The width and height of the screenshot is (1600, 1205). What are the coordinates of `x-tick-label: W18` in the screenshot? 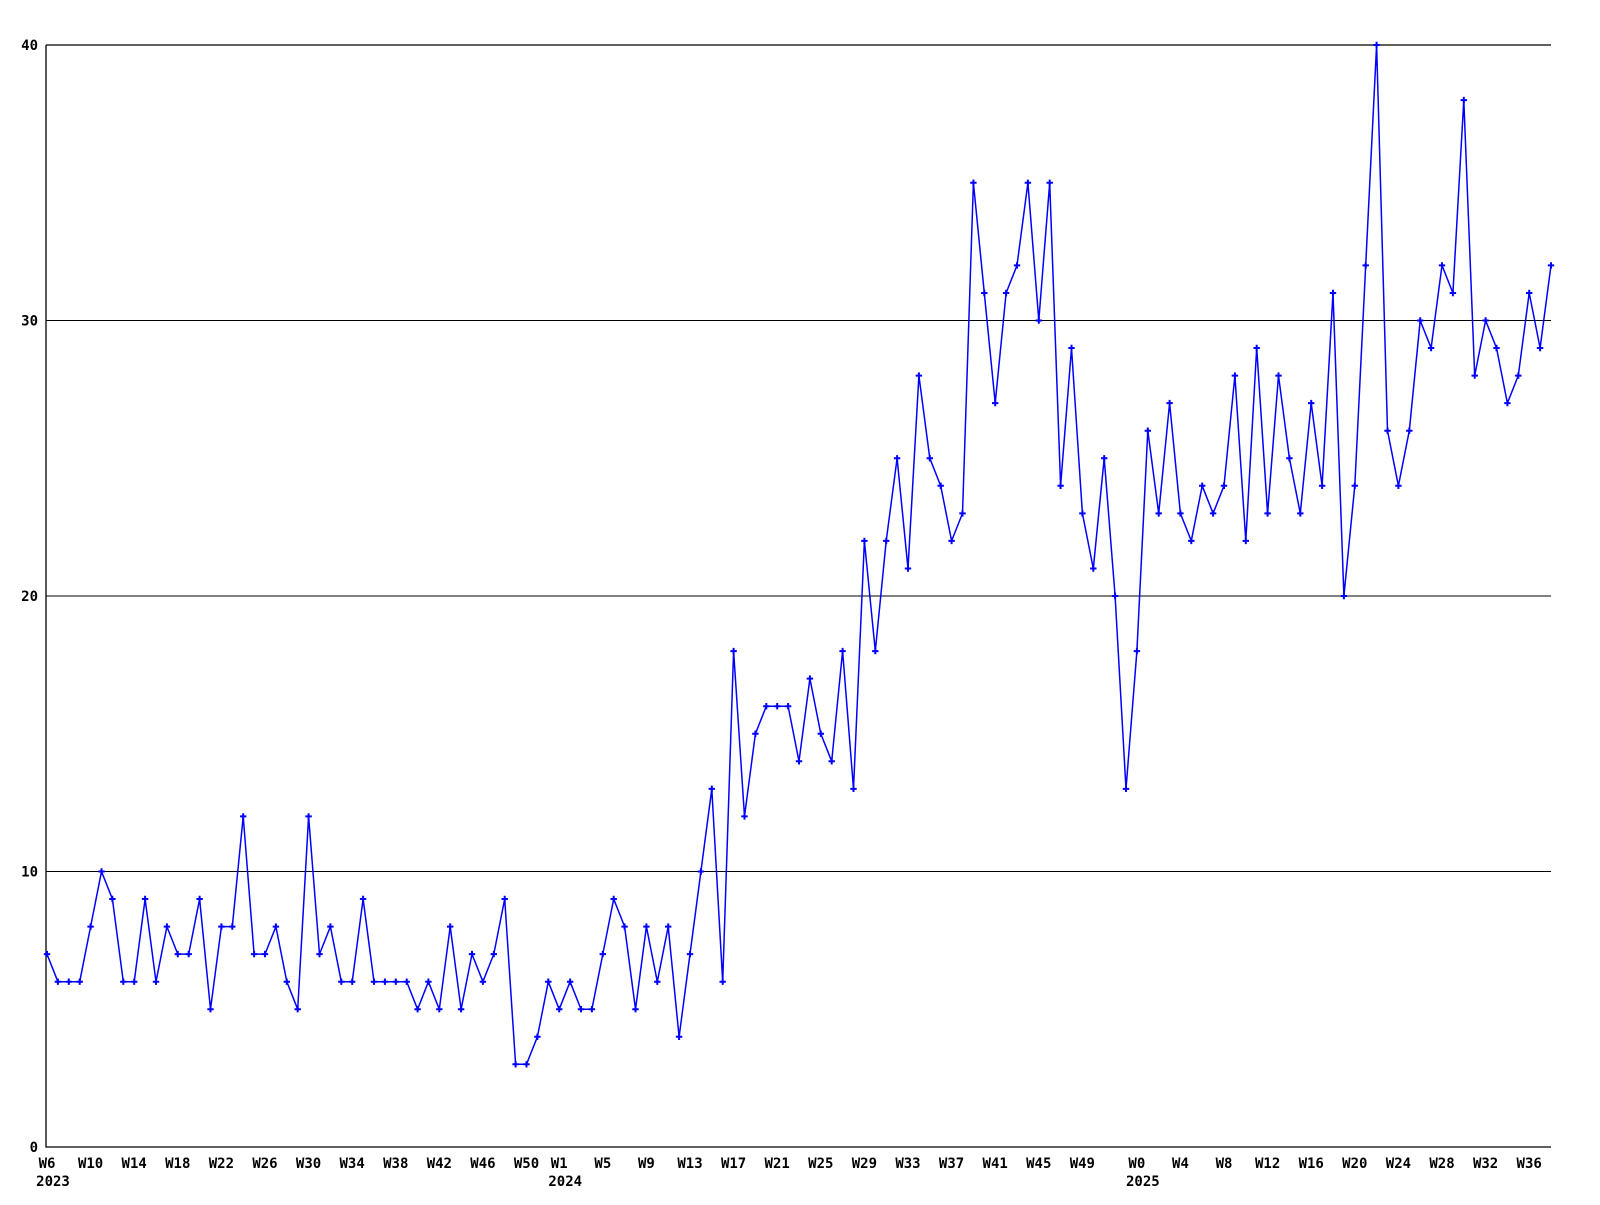 It's located at (177, 1164).